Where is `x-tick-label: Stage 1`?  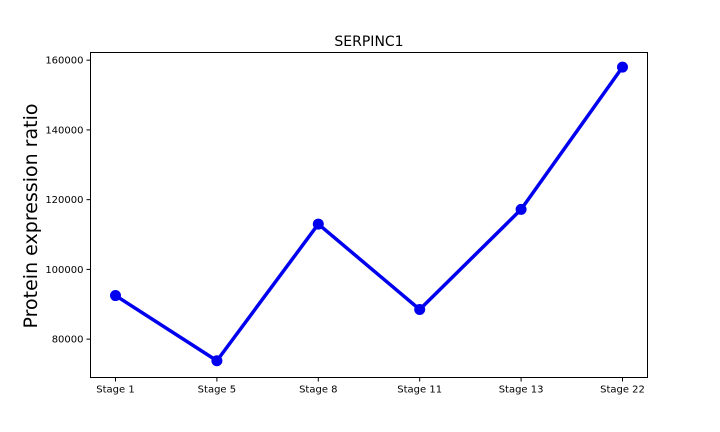
x-tick-label: Stage 1 is located at coordinates (115, 390).